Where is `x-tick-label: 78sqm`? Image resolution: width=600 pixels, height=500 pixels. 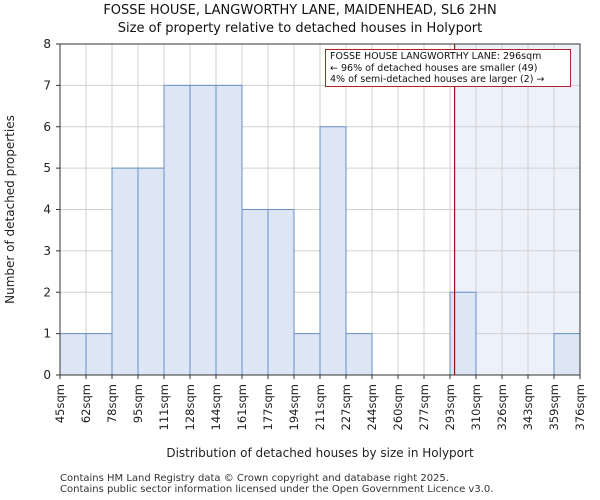
x-tick-label: 78sqm is located at coordinates (112, 403).